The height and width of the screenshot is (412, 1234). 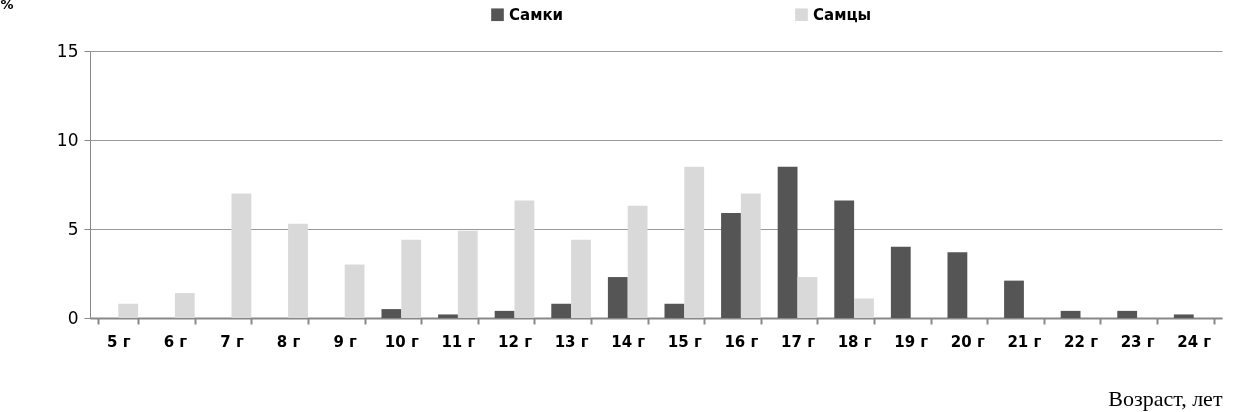 What do you see at coordinates (842, 14) in the screenshot?
I see `legend-label: Самцы` at bounding box center [842, 14].